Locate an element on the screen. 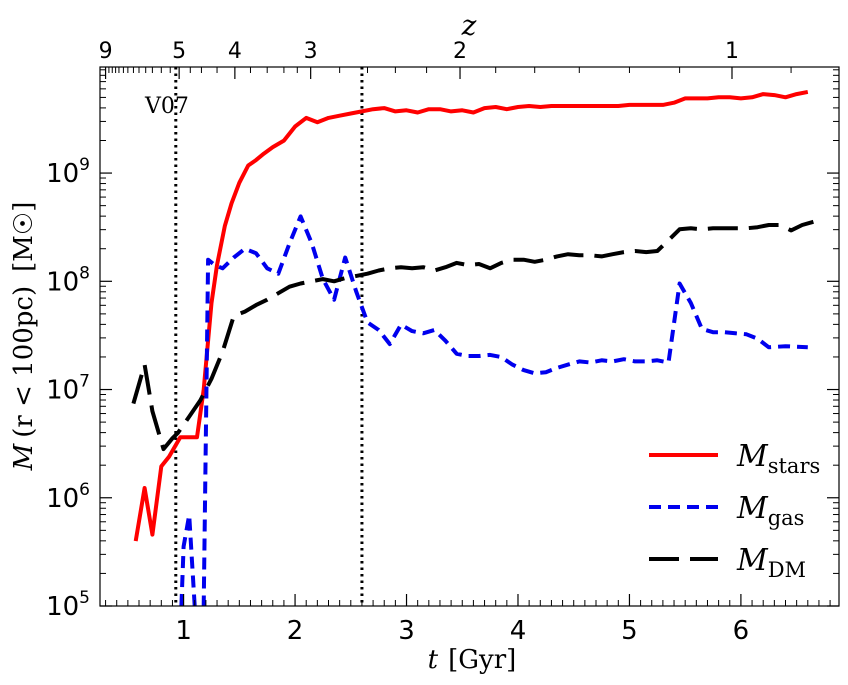 This screenshot has height=685, width=848. y-tick-exponent: 9 is located at coordinates (84, 165).